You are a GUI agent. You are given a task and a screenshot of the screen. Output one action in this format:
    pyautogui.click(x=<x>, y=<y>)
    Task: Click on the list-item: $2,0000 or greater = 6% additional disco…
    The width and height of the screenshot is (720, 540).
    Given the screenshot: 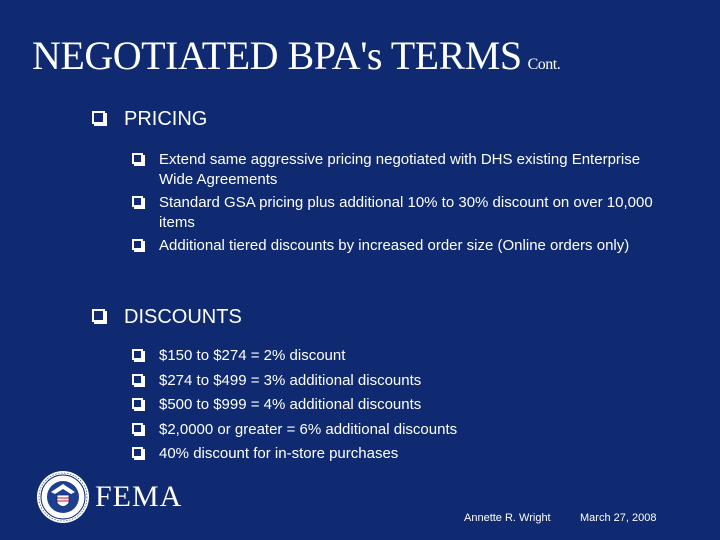 What is the action you would take?
    pyautogui.click(x=400, y=430)
    